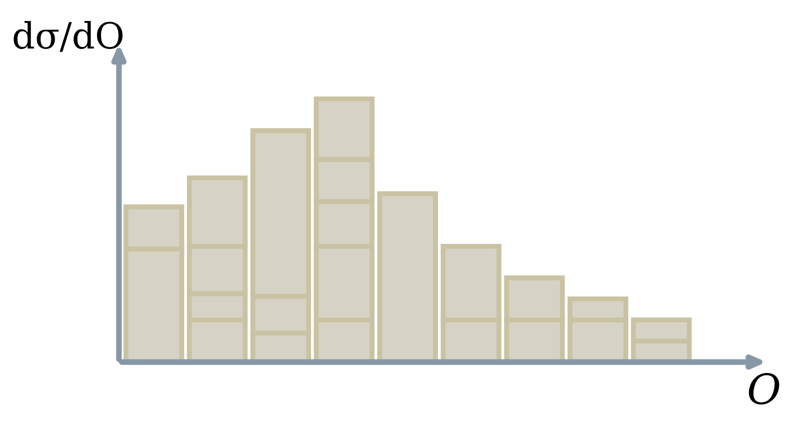 The image size is (793, 421). Describe the element at coordinates (764, 388) in the screenshot. I see `x-axis-title: O` at that location.